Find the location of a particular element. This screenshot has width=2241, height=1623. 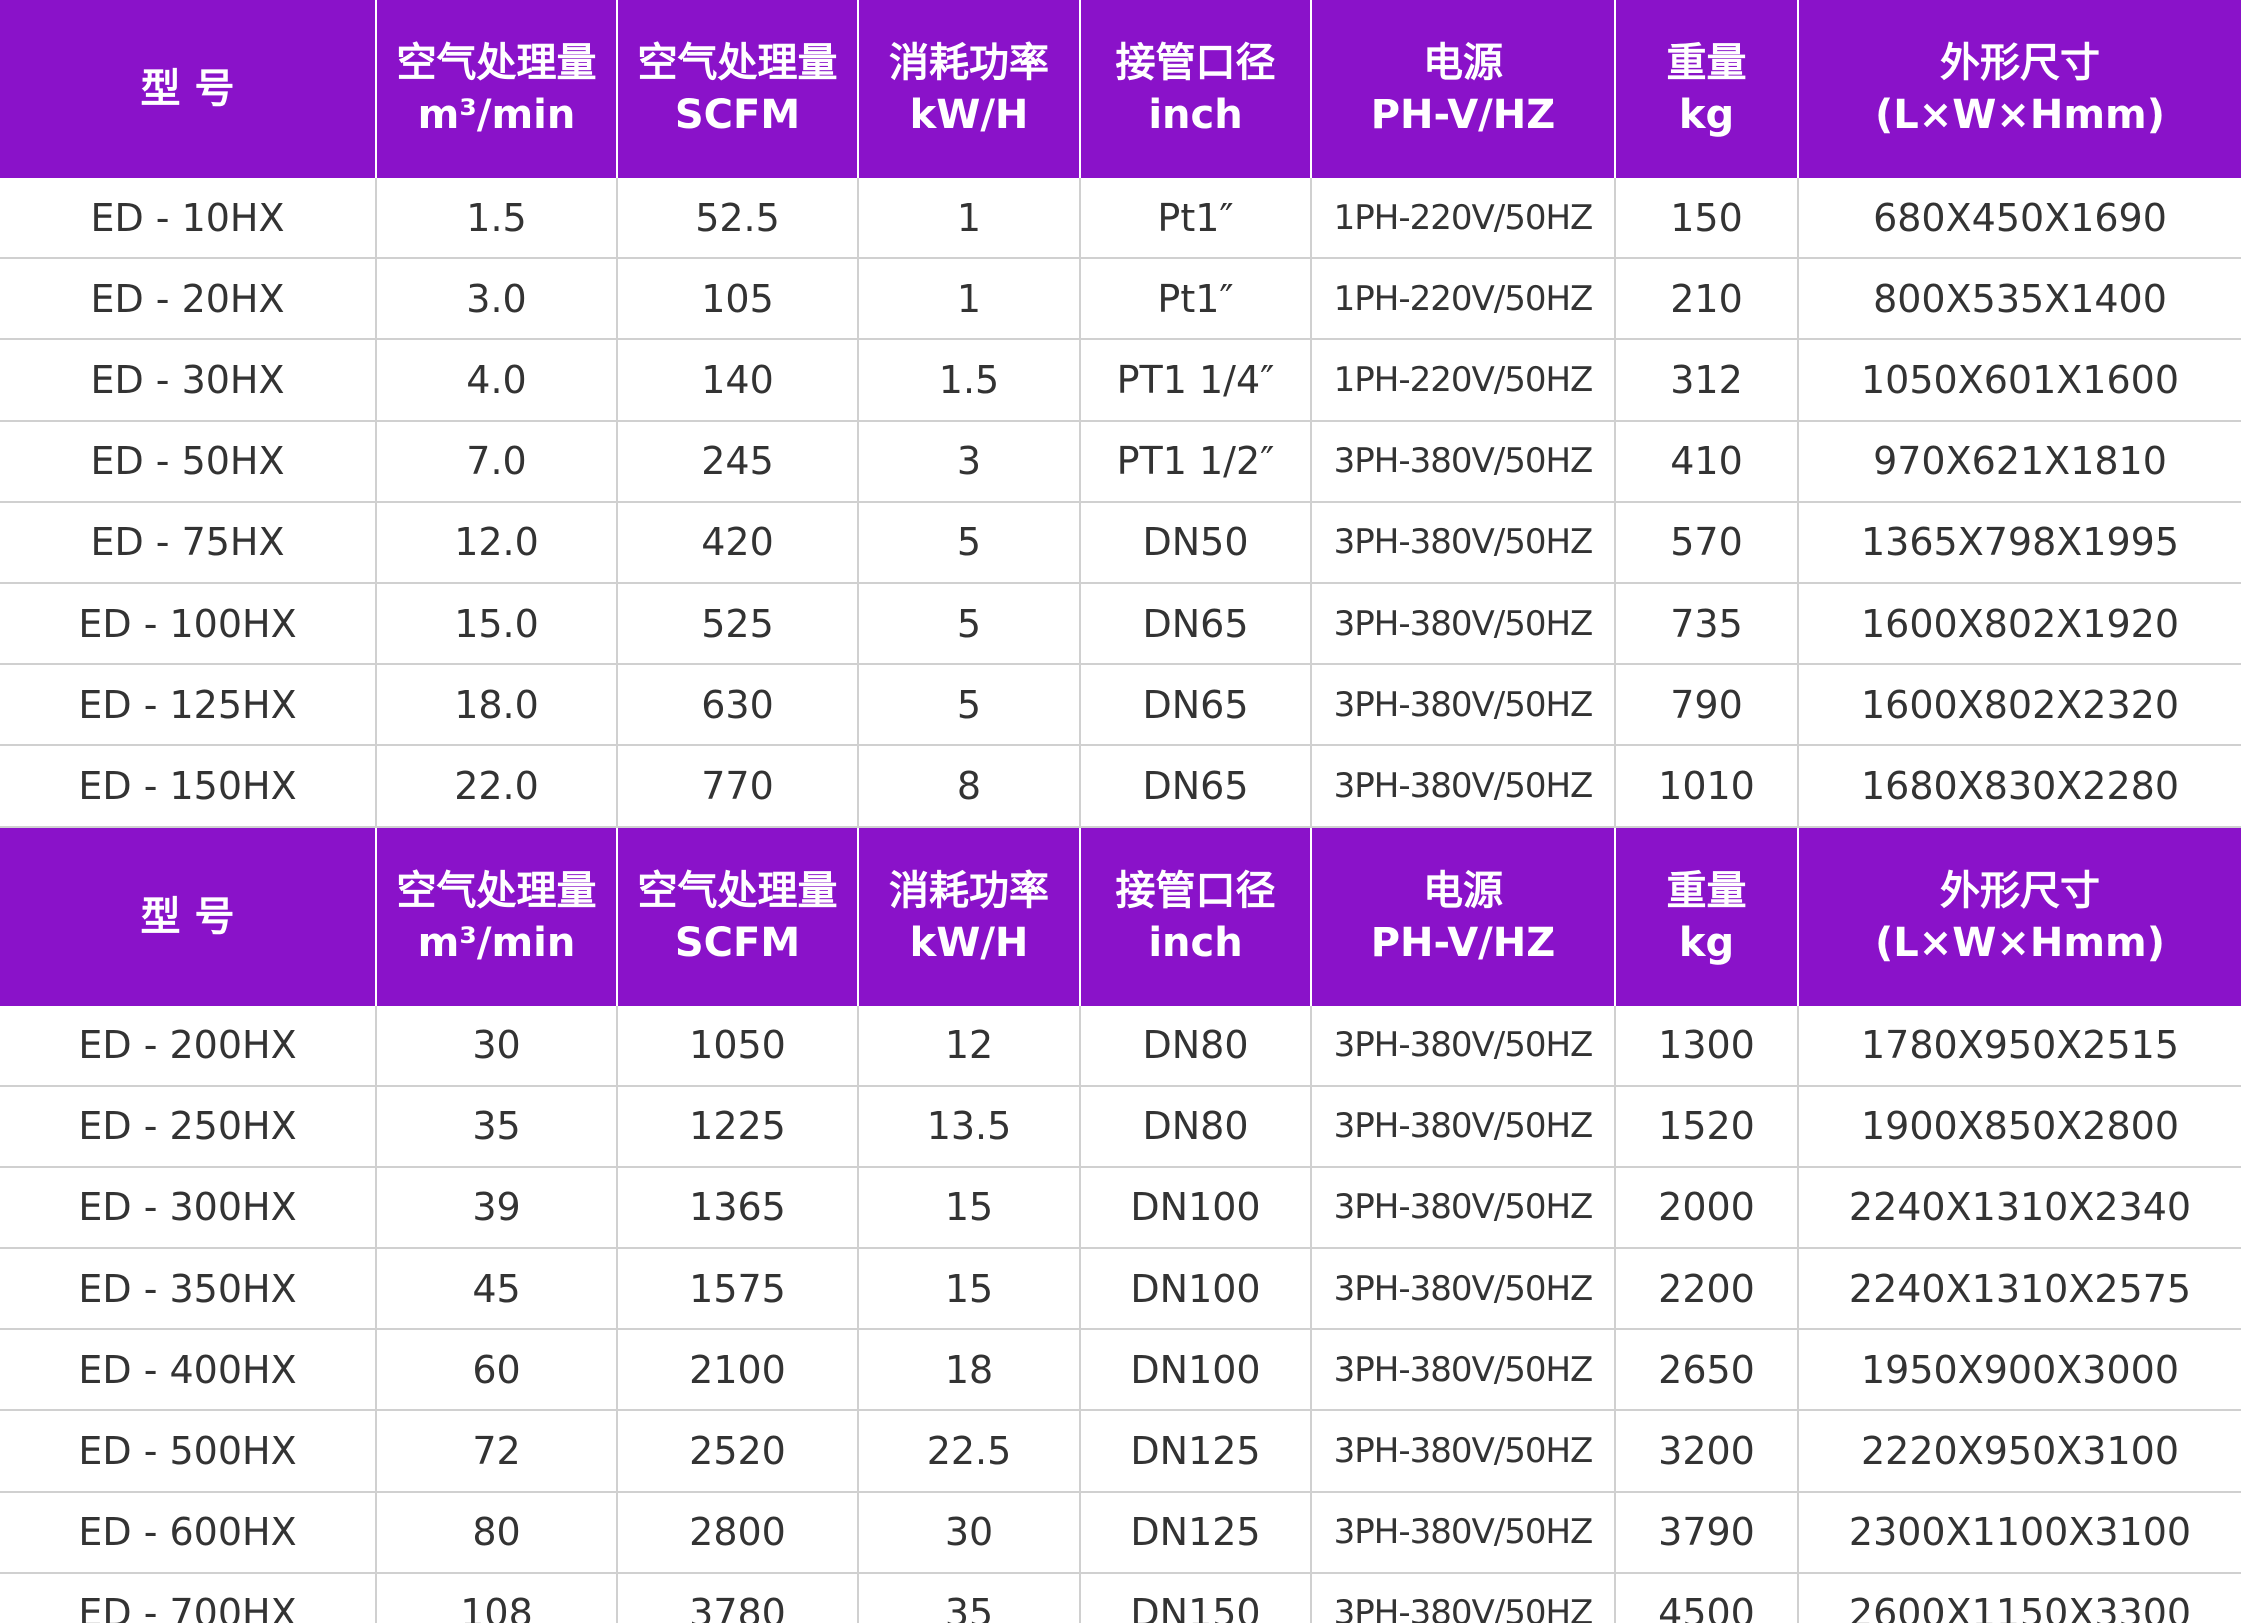

data-cell: 60 is located at coordinates (496, 1370).